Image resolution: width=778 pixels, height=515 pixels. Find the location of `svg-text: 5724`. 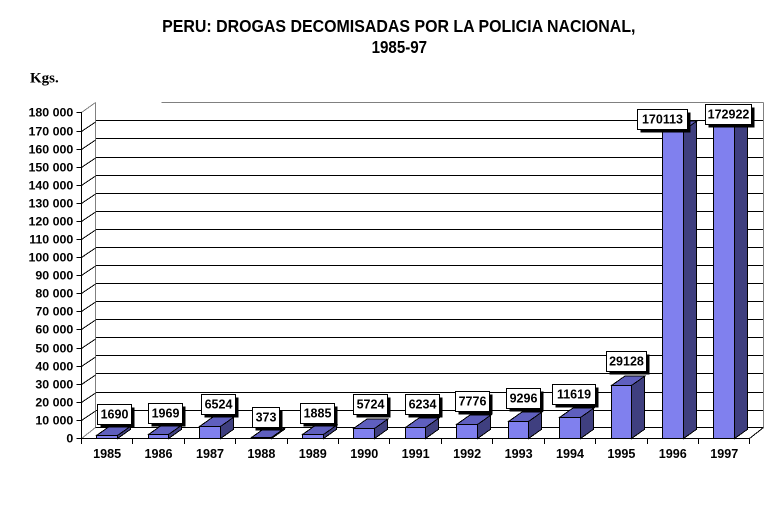

svg-text: 5724 is located at coordinates (371, 404).